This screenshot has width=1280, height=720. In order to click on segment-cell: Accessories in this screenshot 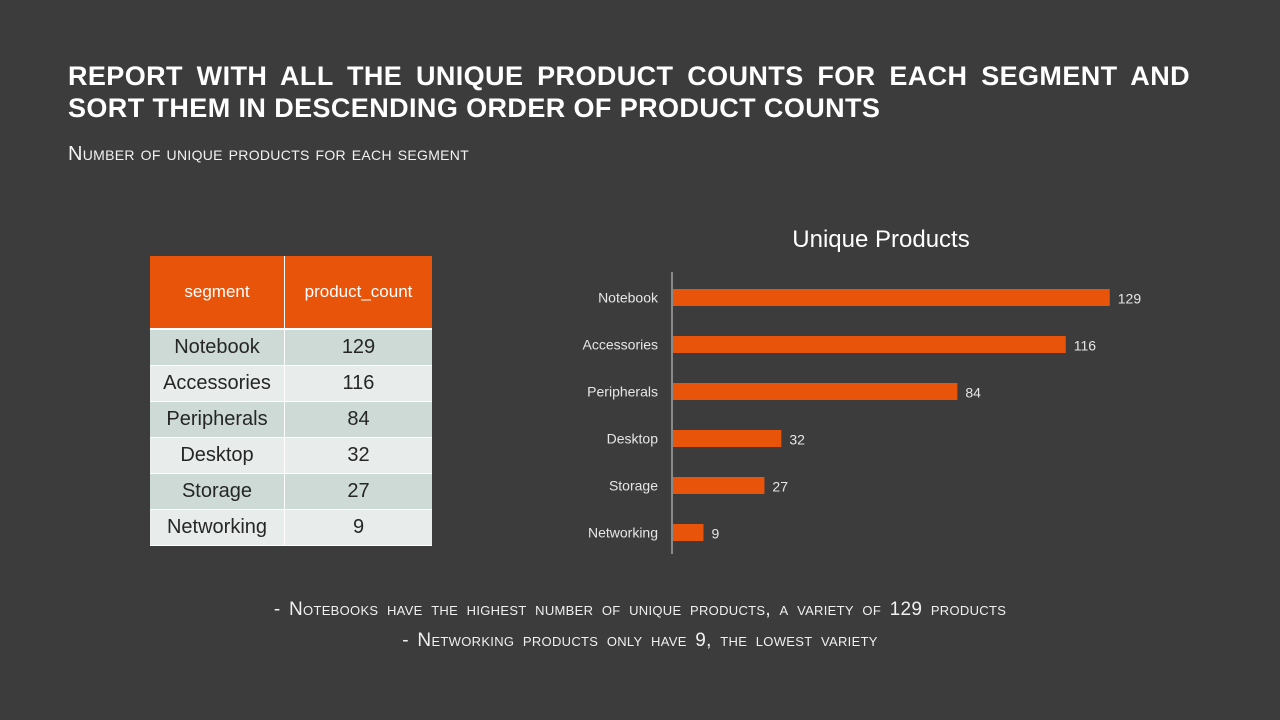, I will do `click(217, 383)`.